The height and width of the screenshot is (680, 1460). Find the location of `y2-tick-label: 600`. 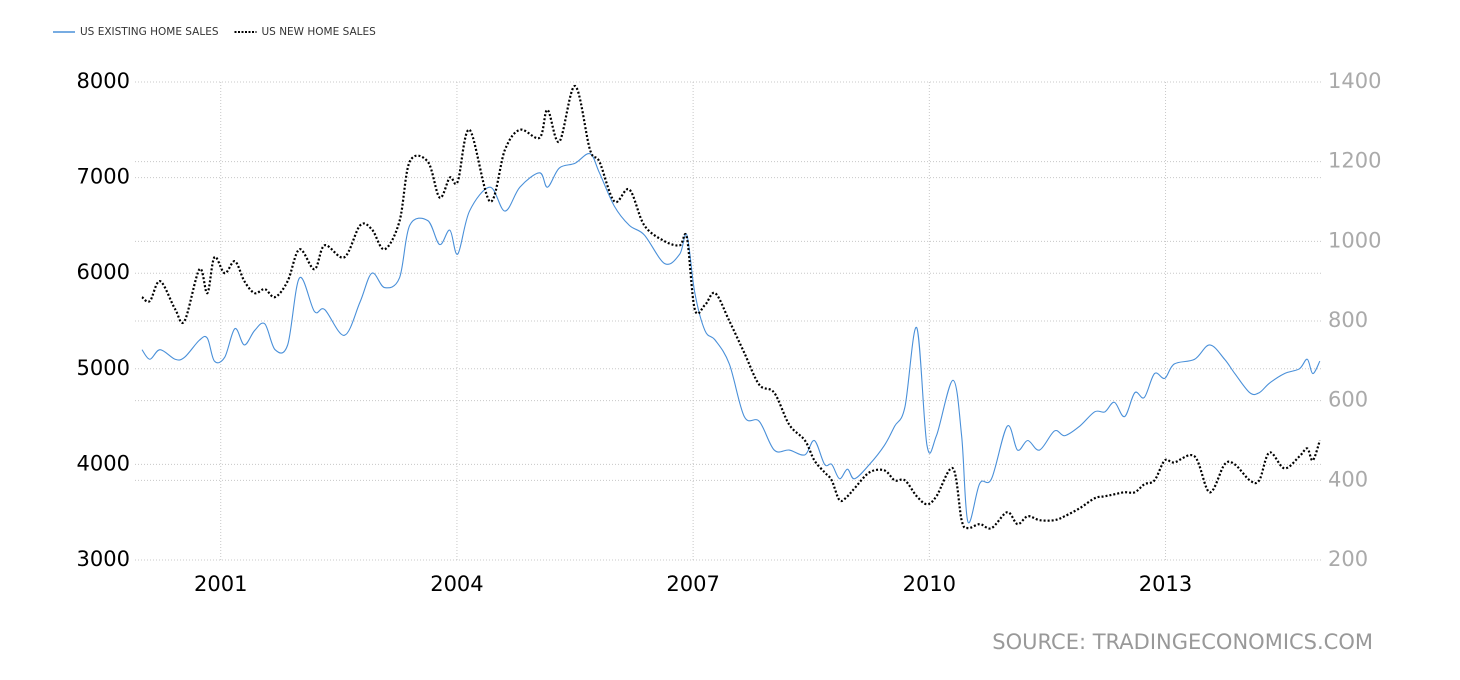

y2-tick-label: 600 is located at coordinates (1348, 400).